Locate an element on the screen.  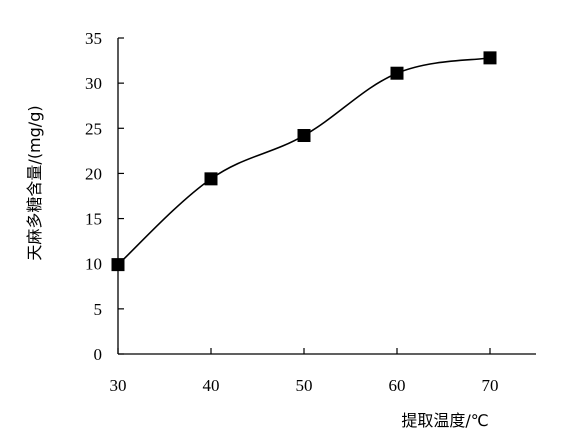
y-tick-label: 30 is located at coordinates (93, 83).